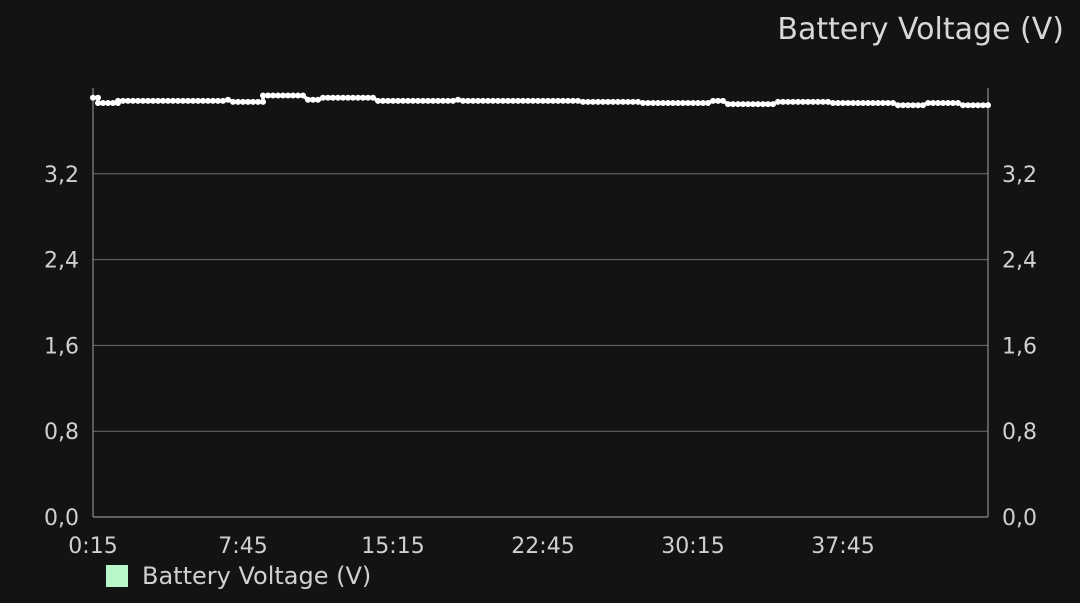 The width and height of the screenshot is (1080, 603). I want to click on chart-title: Battery Voltage (V), so click(920, 29).